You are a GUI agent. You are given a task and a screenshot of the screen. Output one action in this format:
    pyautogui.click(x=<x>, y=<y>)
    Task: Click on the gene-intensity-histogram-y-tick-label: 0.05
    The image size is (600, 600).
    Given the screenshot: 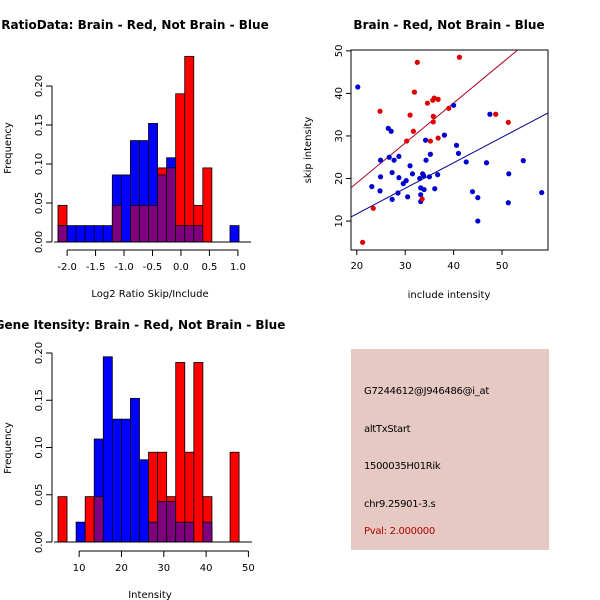 What is the action you would take?
    pyautogui.click(x=39, y=495)
    